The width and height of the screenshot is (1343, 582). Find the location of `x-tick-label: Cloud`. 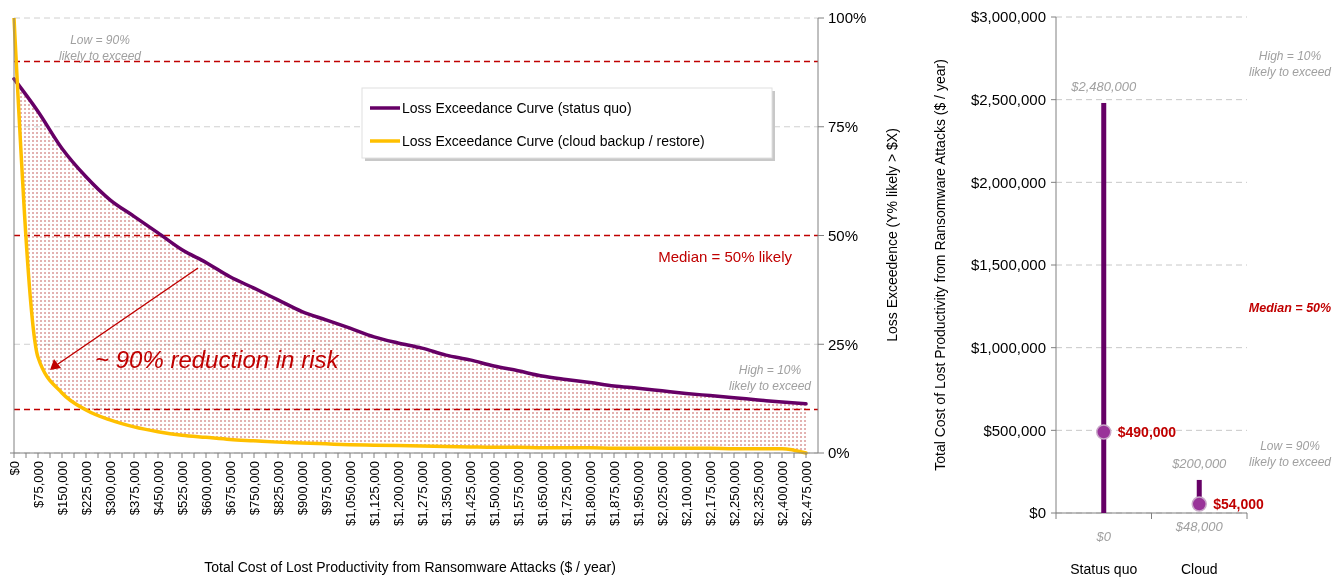

x-tick-label: Cloud is located at coordinates (1199, 569).